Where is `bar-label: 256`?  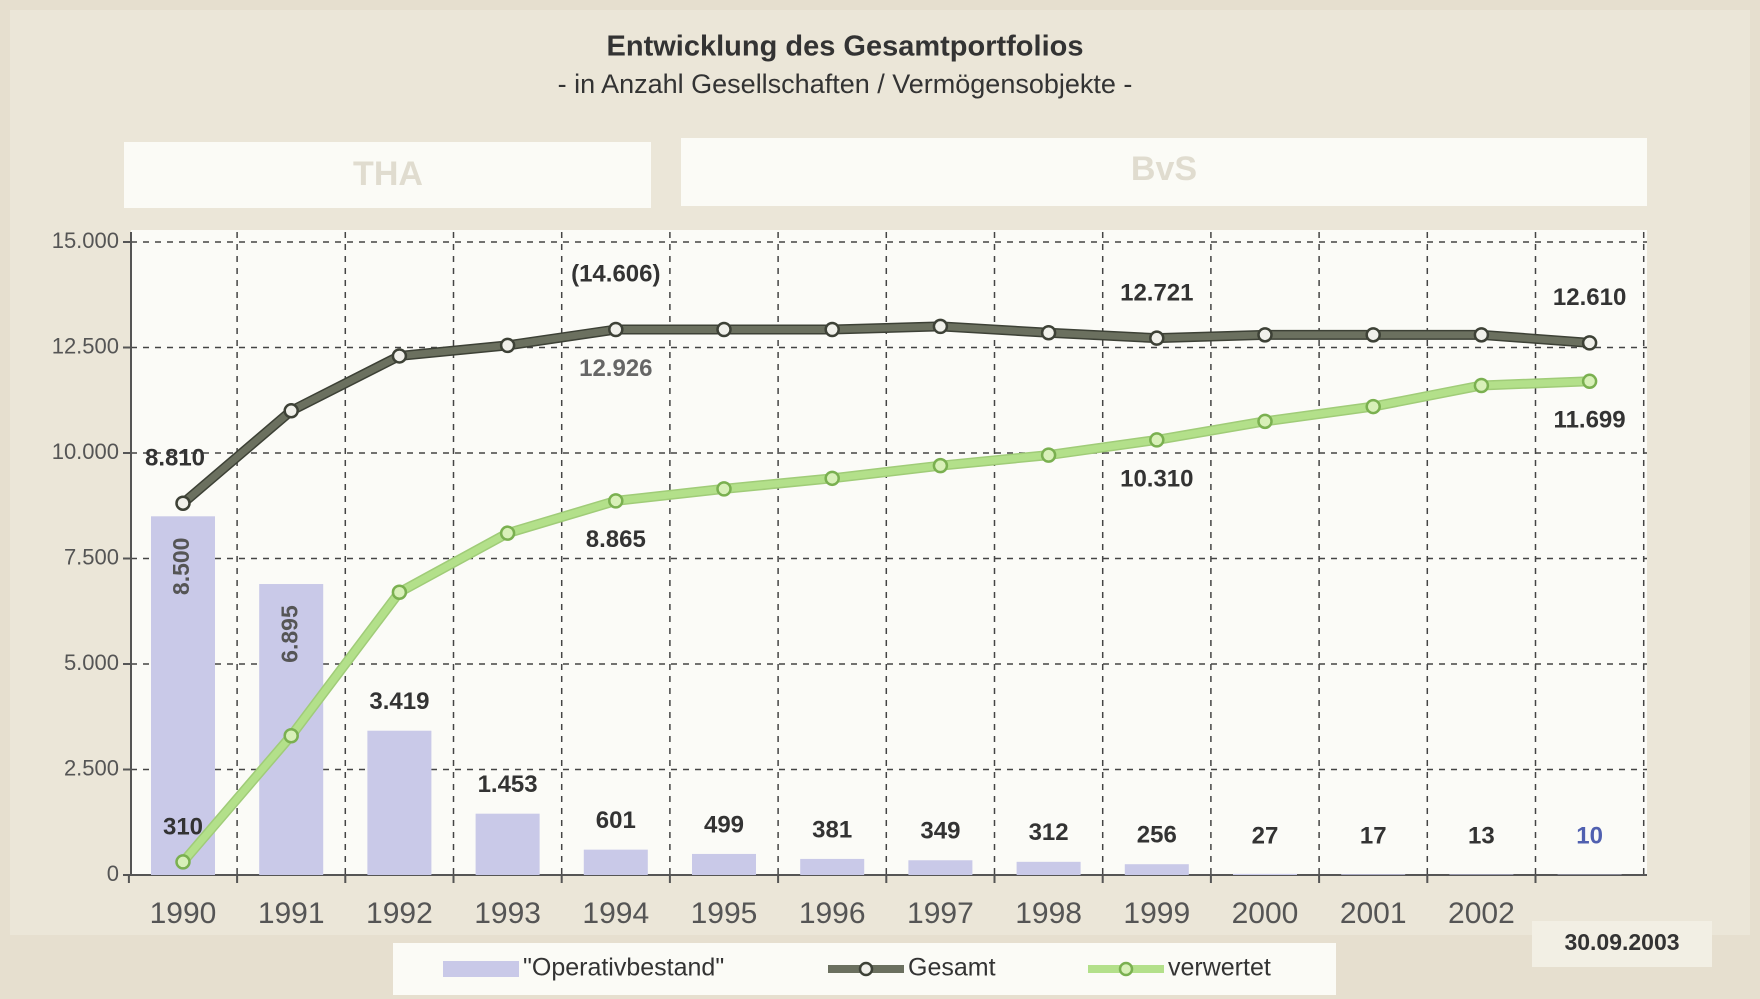
bar-label: 256 is located at coordinates (1157, 835).